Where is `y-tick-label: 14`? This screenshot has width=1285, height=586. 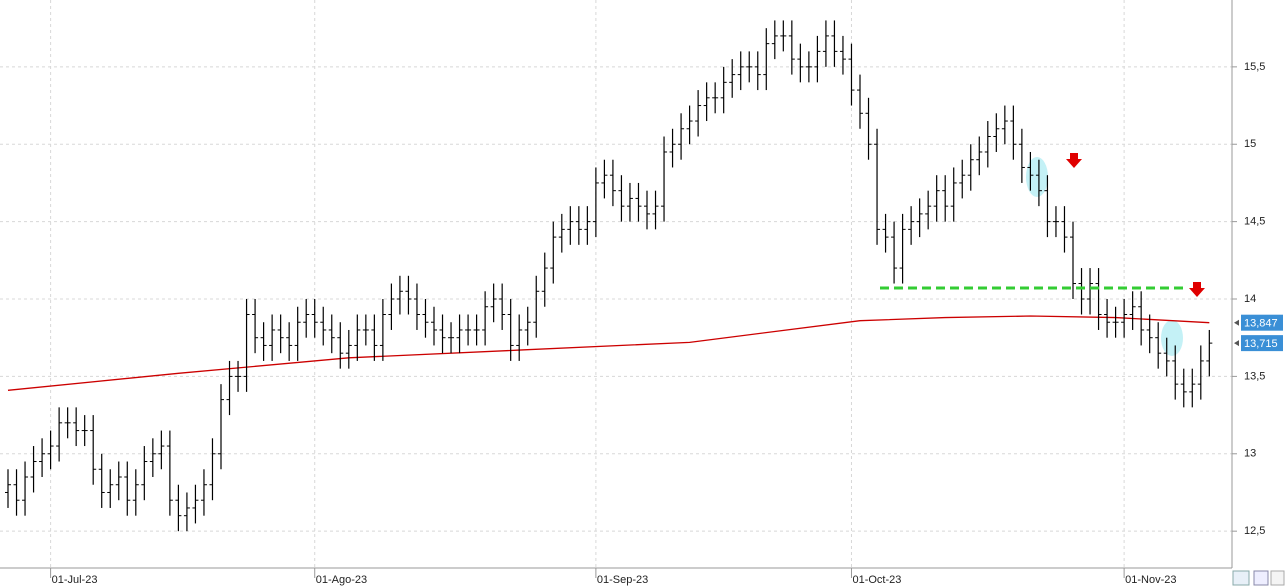 y-tick-label: 14 is located at coordinates (1250, 299).